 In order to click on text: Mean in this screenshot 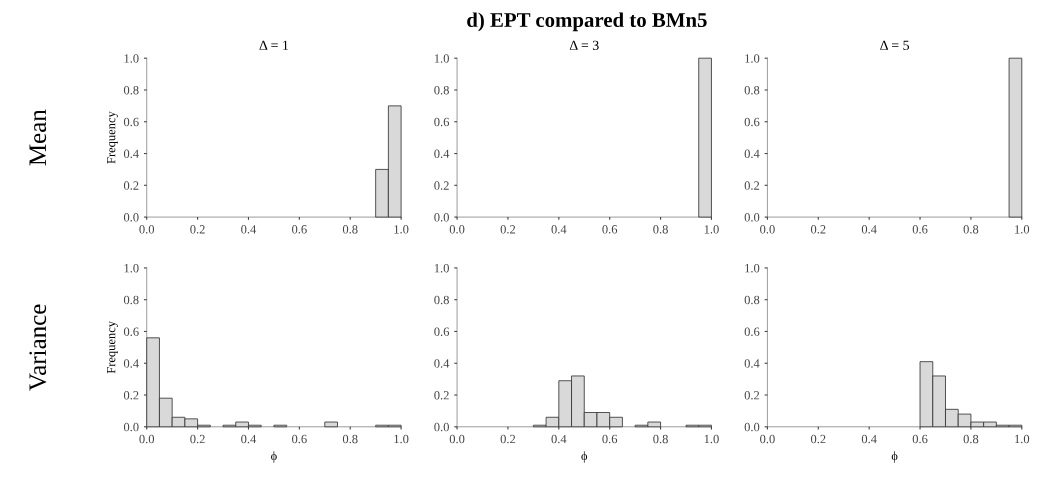, I will do `click(38, 137)`.